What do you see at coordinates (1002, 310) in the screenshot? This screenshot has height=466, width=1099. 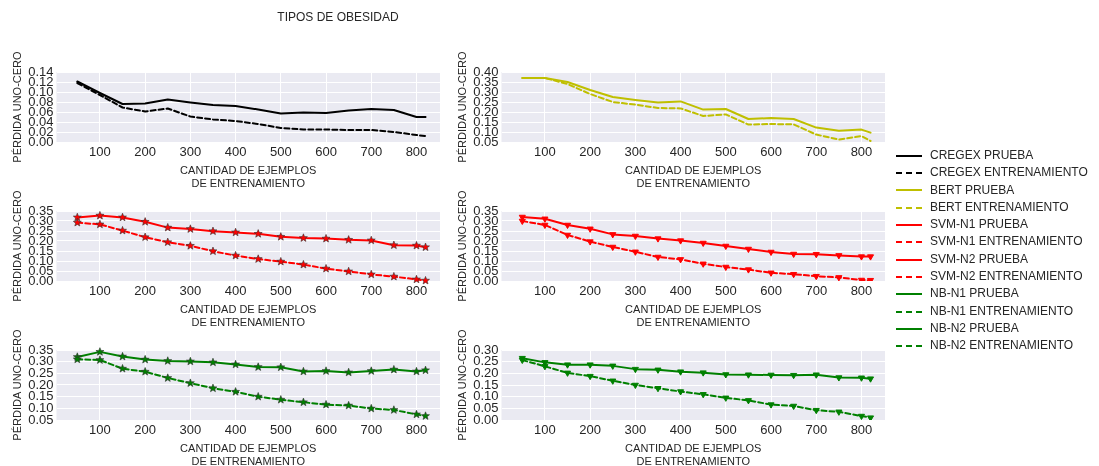 I see `legend-label: NB-N1 ENTRENAMIENTO` at bounding box center [1002, 310].